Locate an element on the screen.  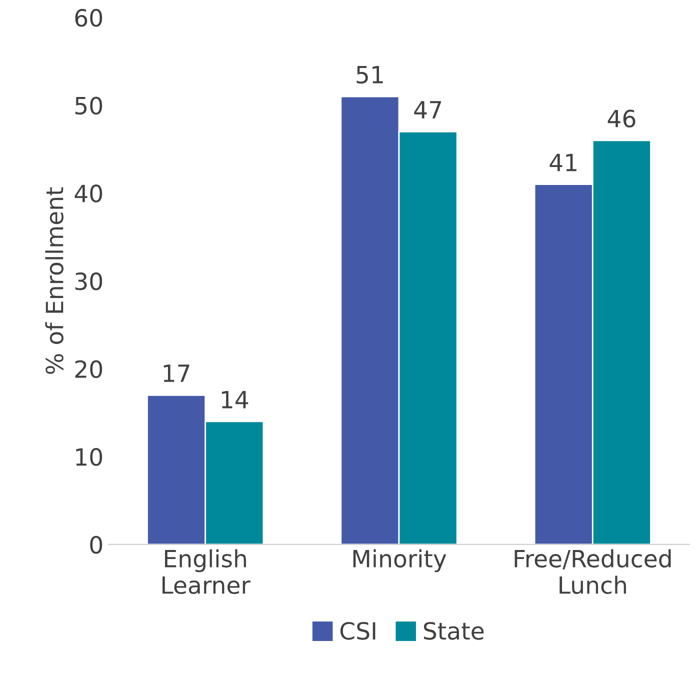
legend-label: State is located at coordinates (454, 631).